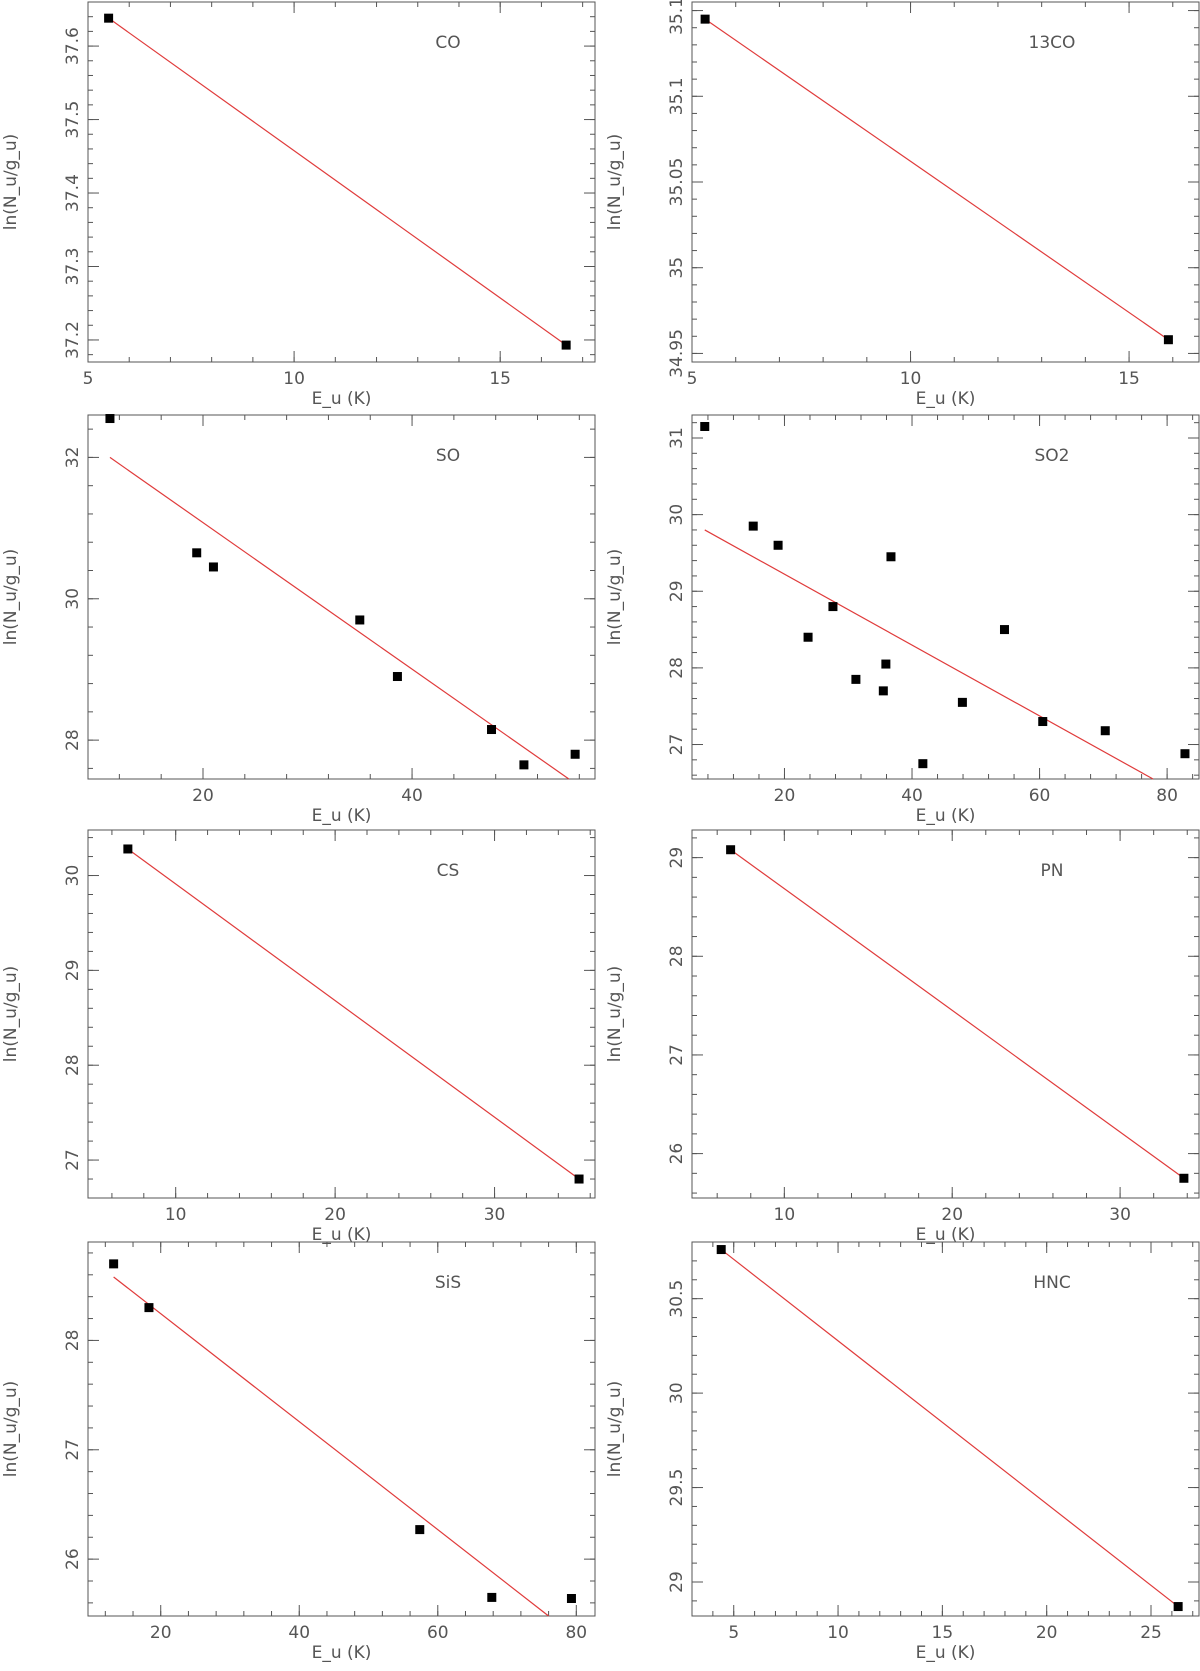 This screenshot has width=1200, height=1671. I want to click on y-tick-label: 34.95, so click(677, 353).